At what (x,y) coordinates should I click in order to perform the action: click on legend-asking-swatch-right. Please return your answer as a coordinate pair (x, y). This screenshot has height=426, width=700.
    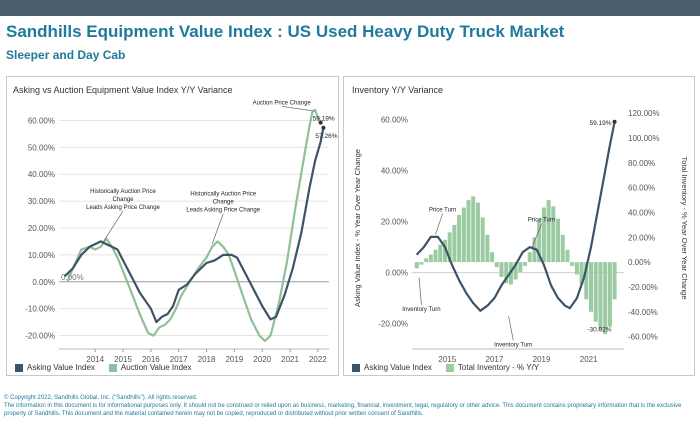
    Looking at the image, I should click on (356, 367).